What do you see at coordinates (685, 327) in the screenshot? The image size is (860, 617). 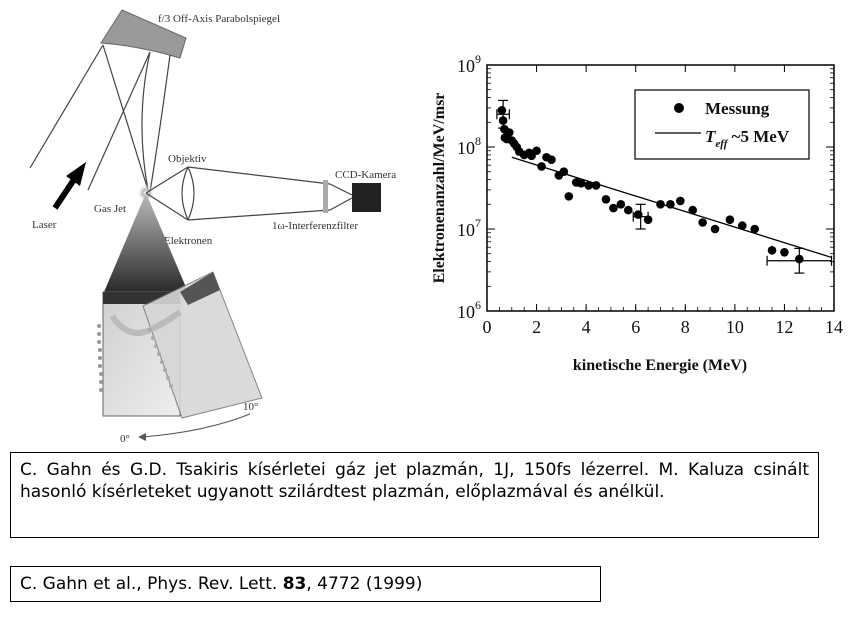 I see `x-tick-label: 8` at bounding box center [685, 327].